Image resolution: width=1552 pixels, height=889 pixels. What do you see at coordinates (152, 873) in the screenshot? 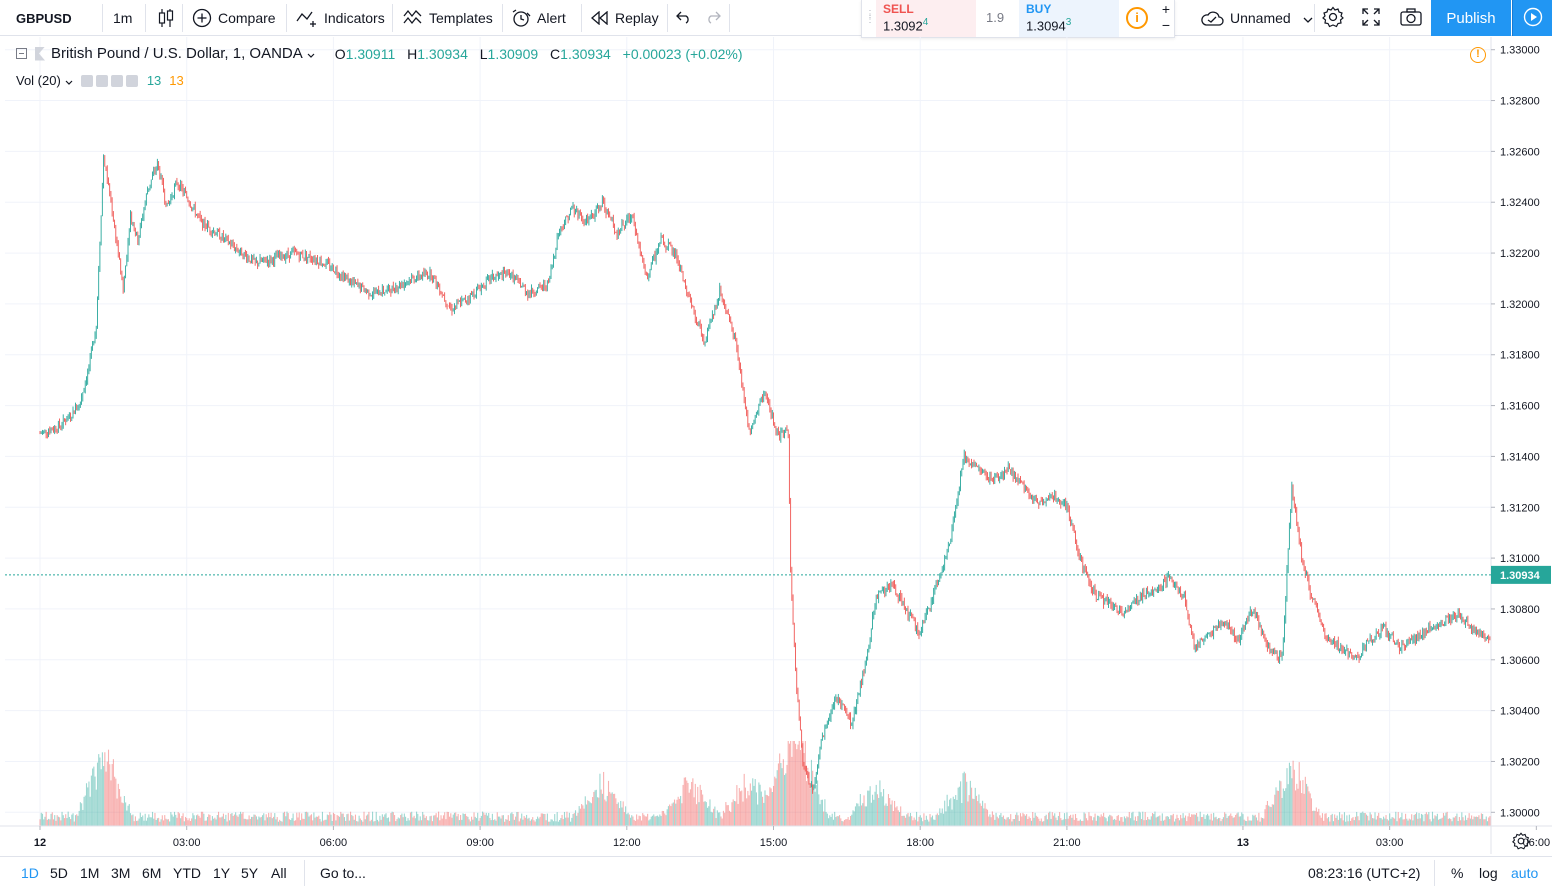
I see `range-6m-button: 6M` at bounding box center [152, 873].